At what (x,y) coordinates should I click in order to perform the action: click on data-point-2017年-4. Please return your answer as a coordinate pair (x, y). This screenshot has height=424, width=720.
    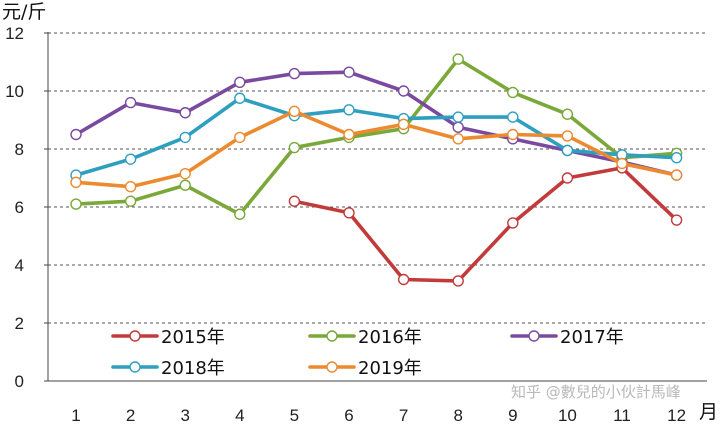
    Looking at the image, I should click on (240, 82).